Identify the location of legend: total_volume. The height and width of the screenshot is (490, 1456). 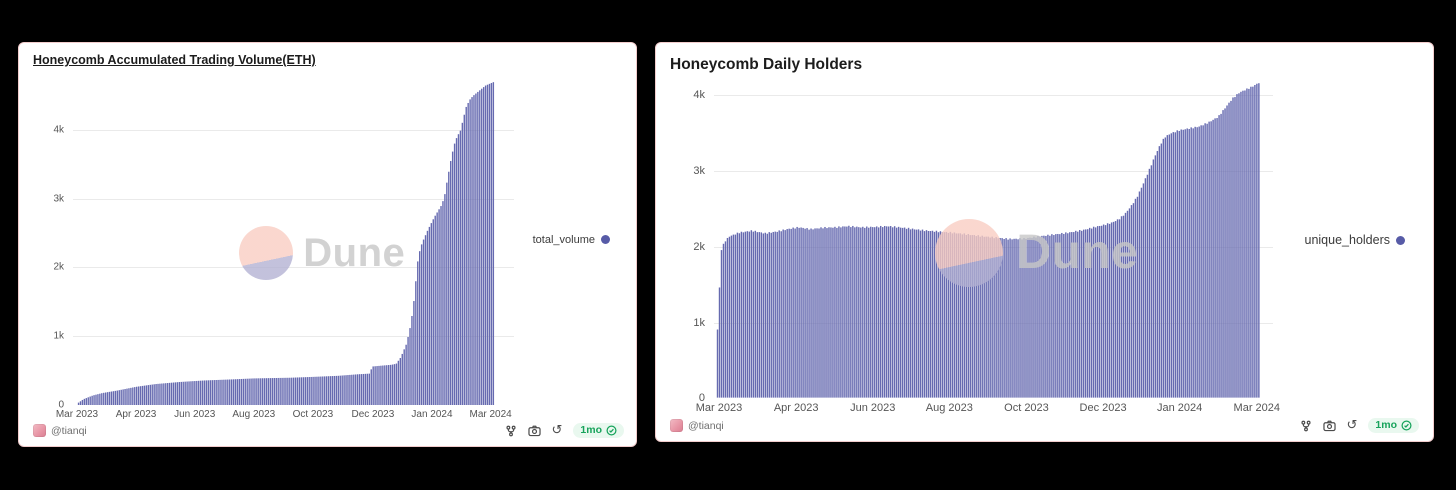
(569, 249).